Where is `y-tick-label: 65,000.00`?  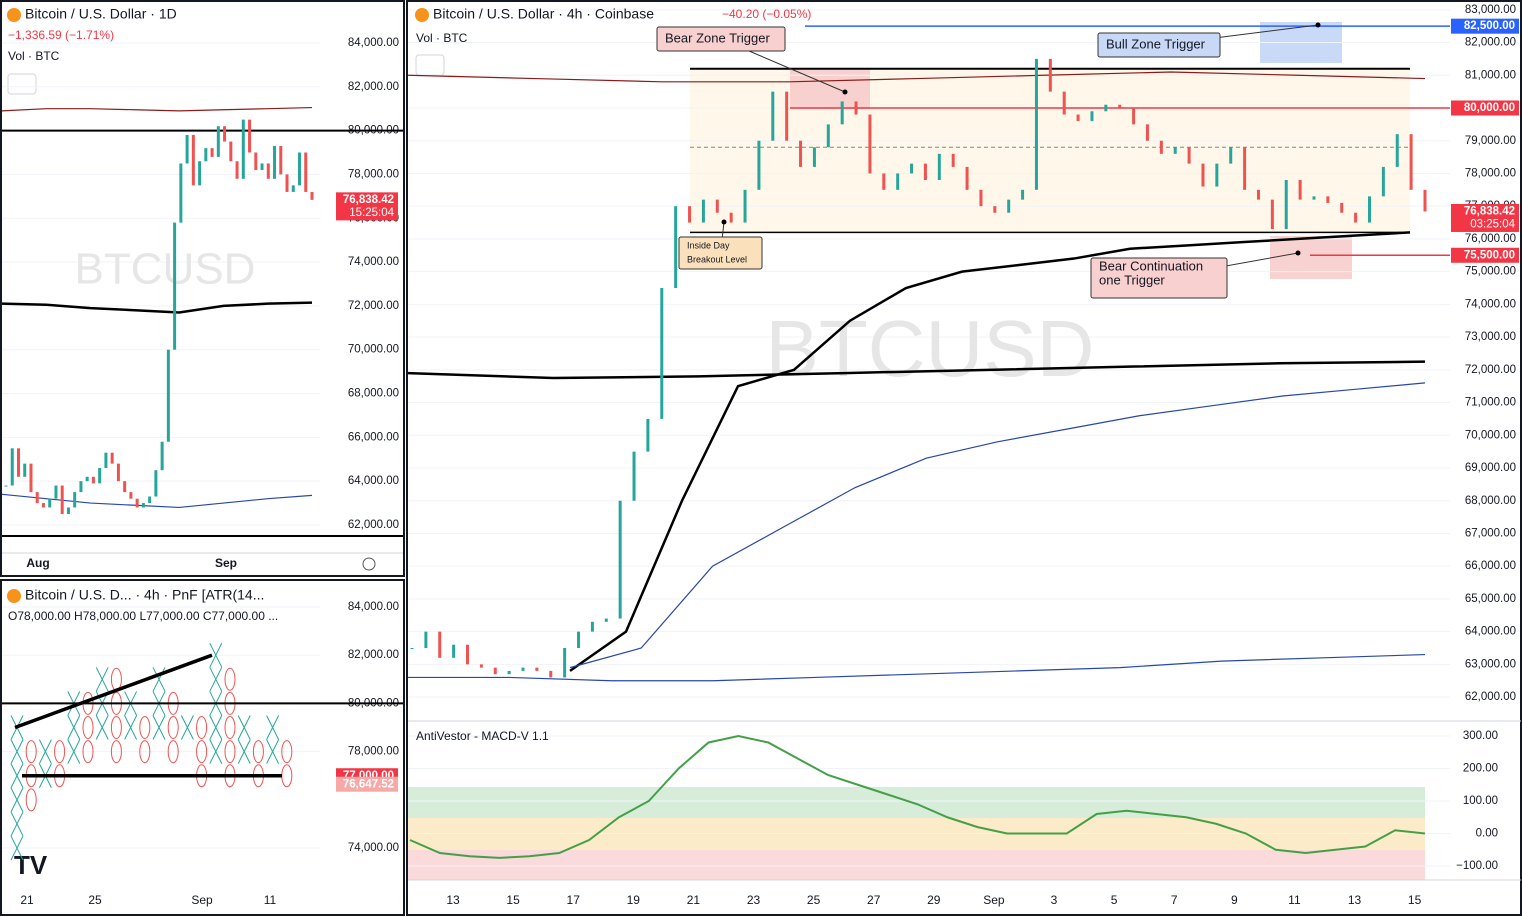
y-tick-label: 65,000.00 is located at coordinates (1490, 599).